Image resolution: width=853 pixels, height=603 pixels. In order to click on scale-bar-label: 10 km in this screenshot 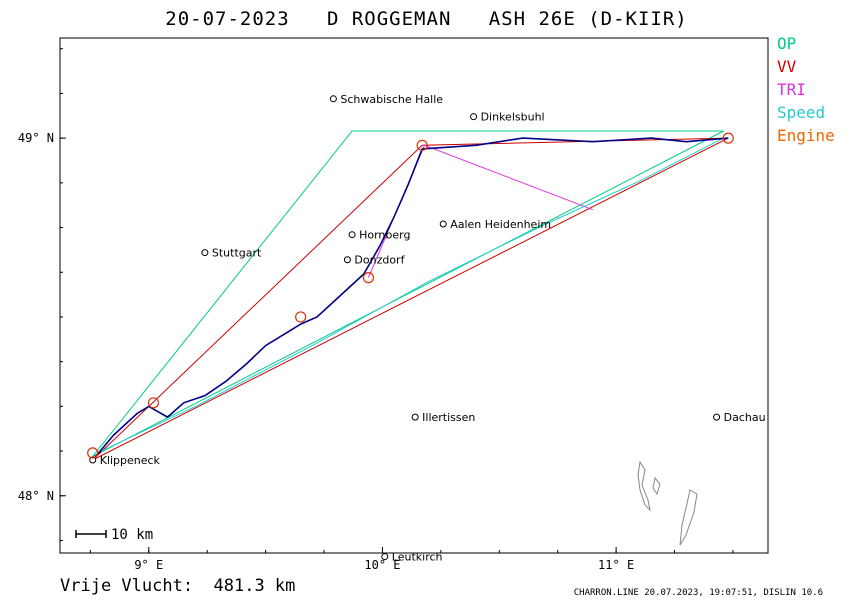, I will do `click(132, 535)`.